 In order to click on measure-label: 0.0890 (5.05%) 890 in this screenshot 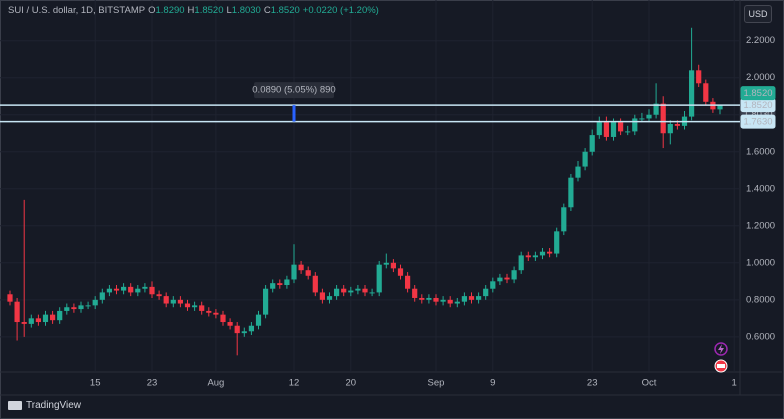, I will do `click(293, 90)`.